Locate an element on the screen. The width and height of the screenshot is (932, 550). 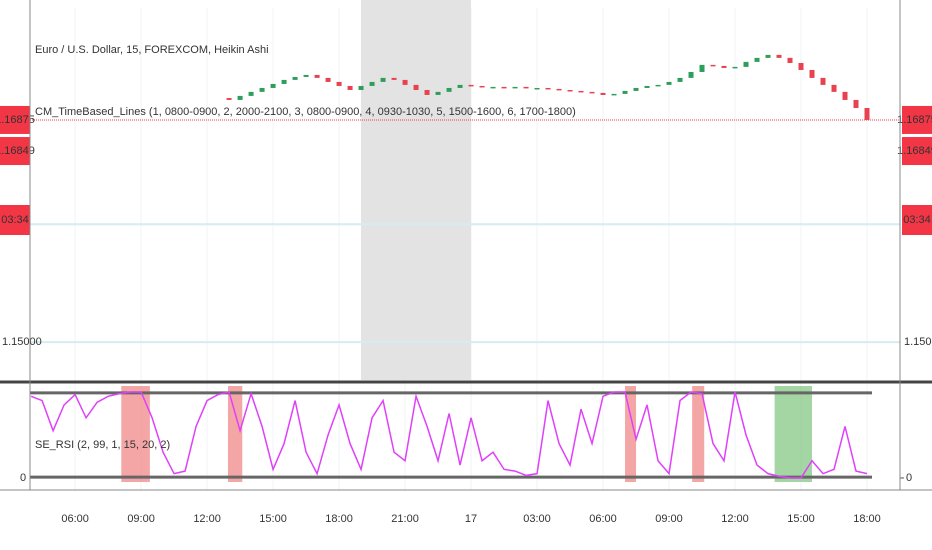
x-tick-label: 03:00 is located at coordinates (537, 519).